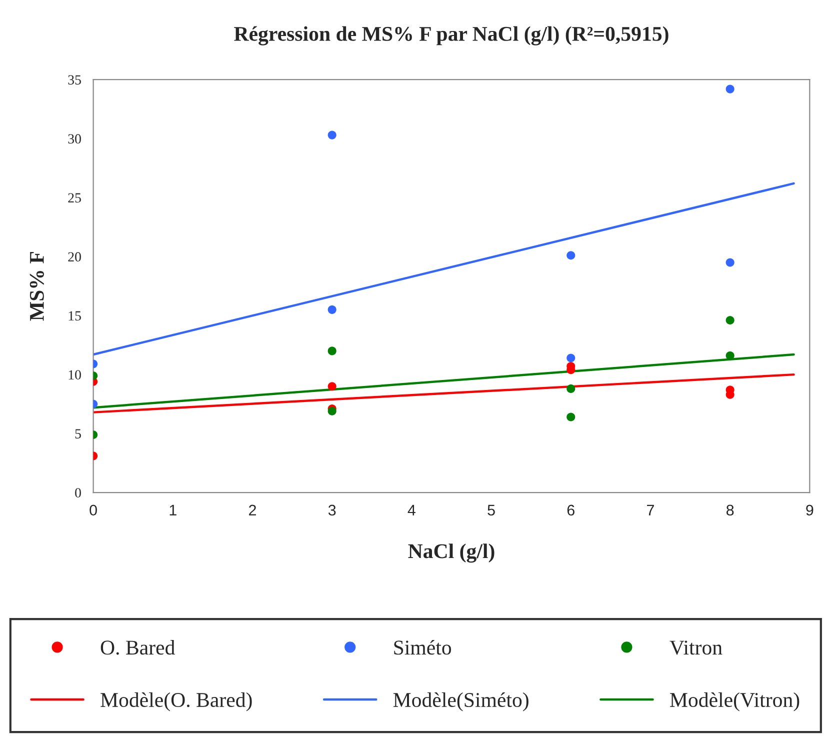 The height and width of the screenshot is (744, 833). Describe the element at coordinates (423, 647) in the screenshot. I see `legend-label: Siméto` at that location.